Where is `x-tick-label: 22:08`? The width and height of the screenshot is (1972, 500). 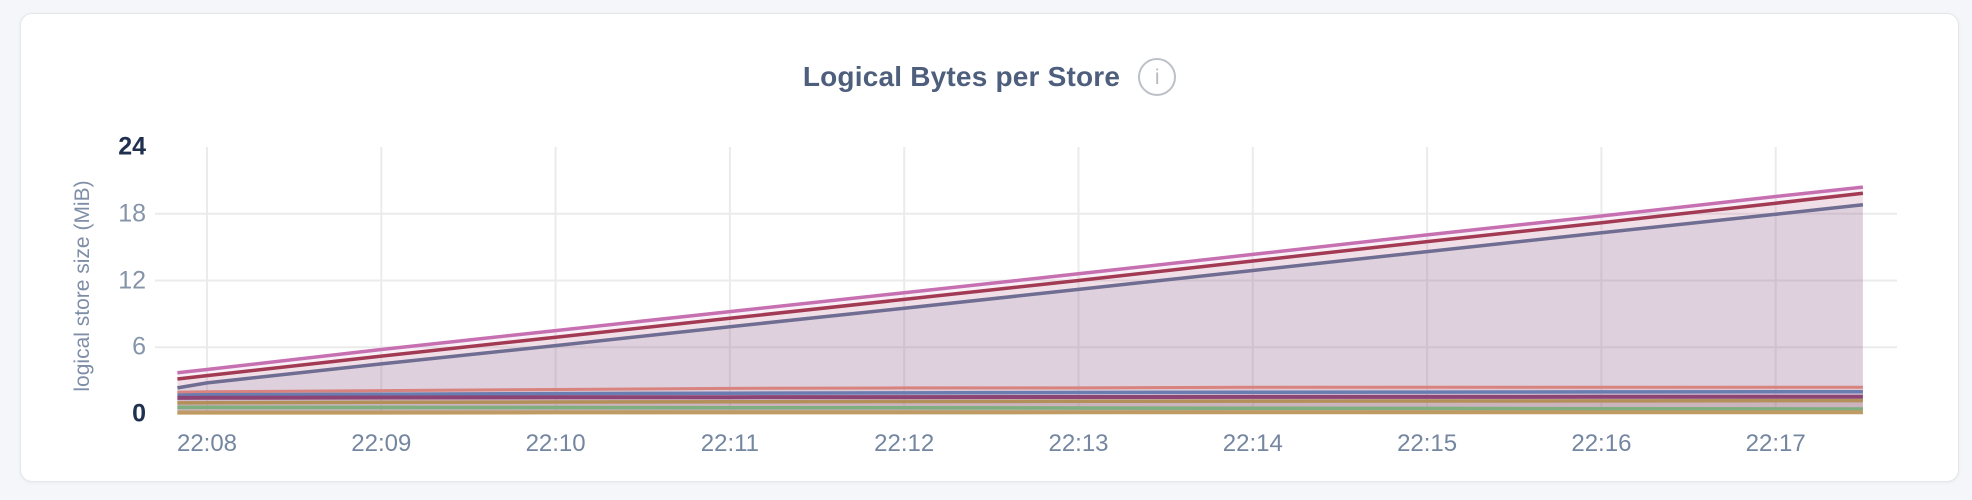
x-tick-label: 22:08 is located at coordinates (207, 443).